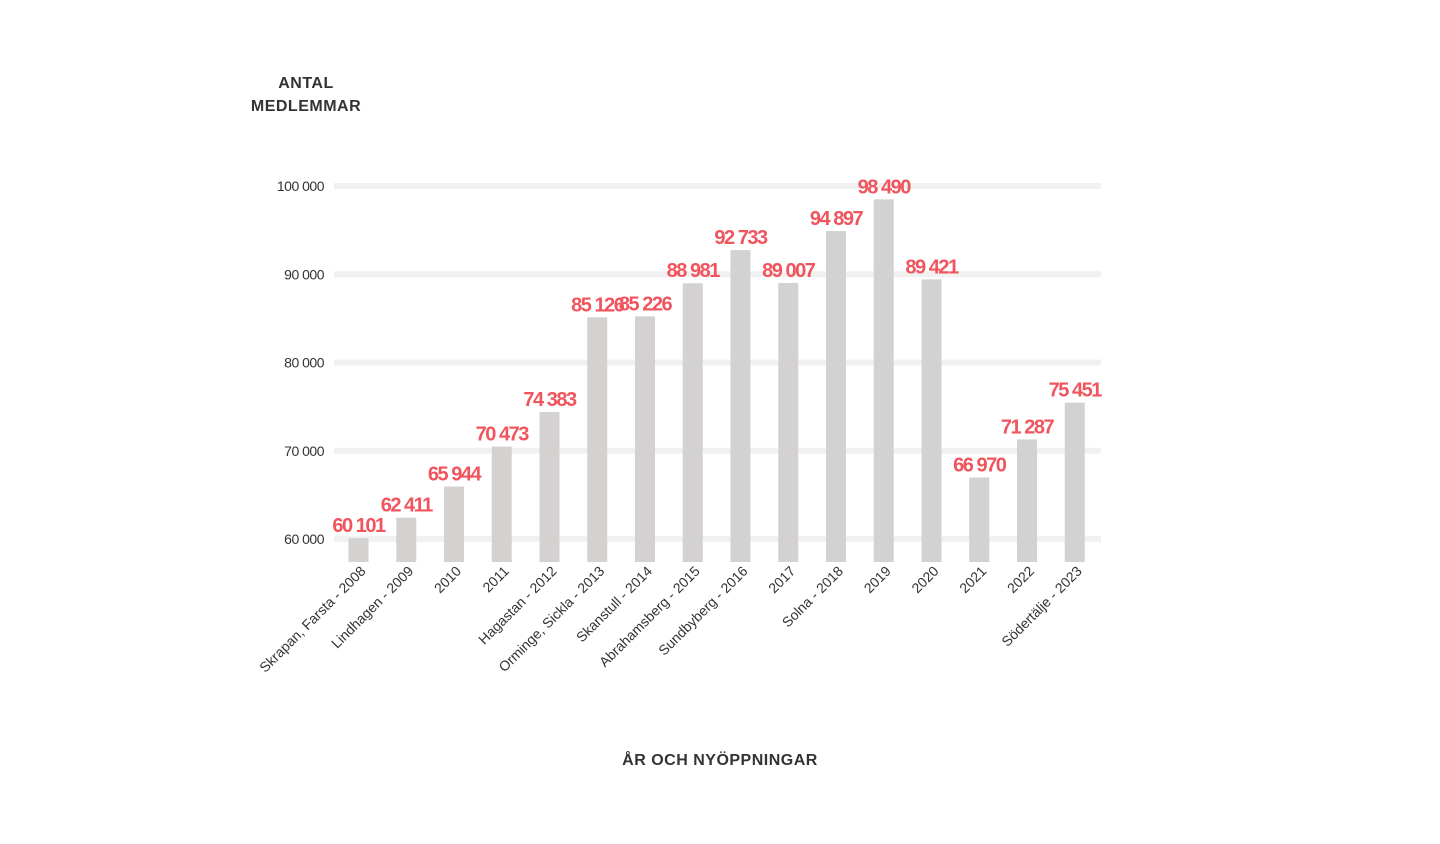 The image size is (1440, 844). What do you see at coordinates (703, 611) in the screenshot?
I see `x-tick-label: Sundbyberg - 2016` at bounding box center [703, 611].